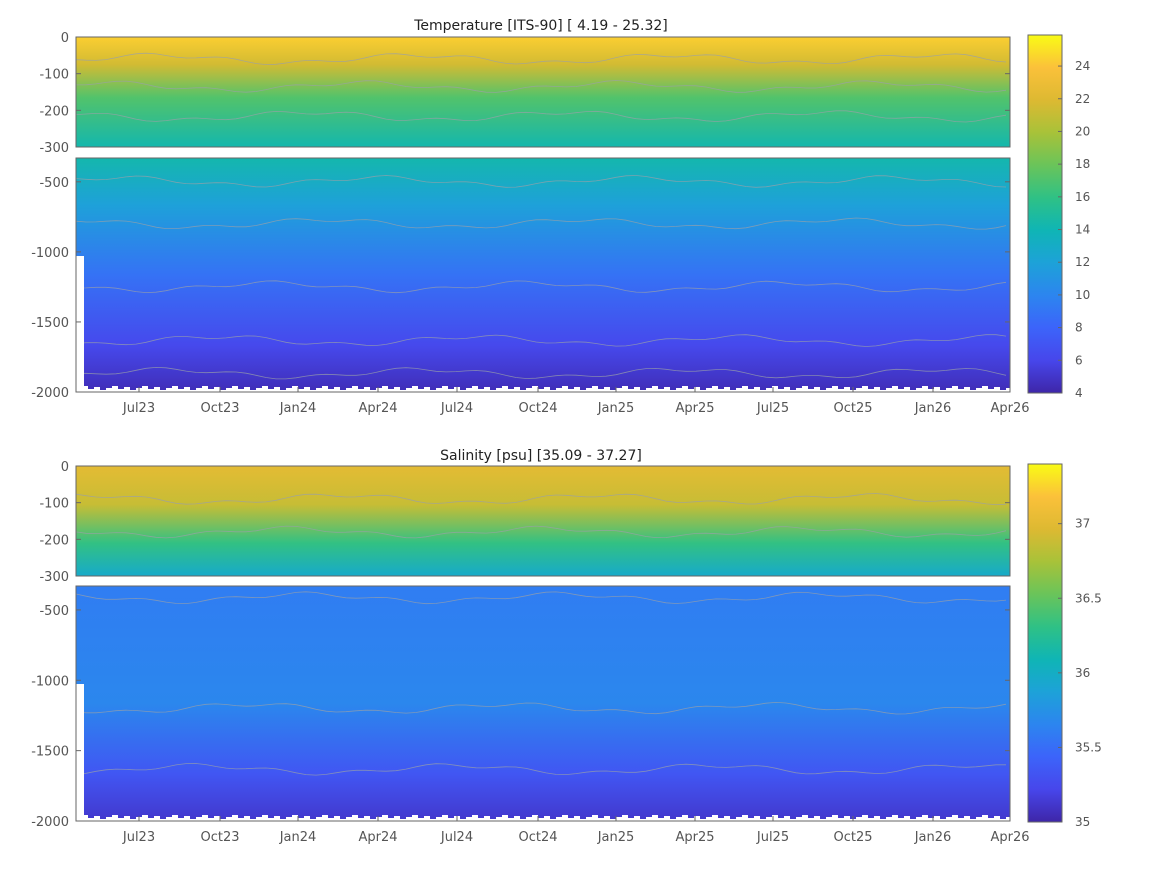 Image resolution: width=1167 pixels, height=875 pixels. I want to click on salinity-colorbar-frame, so click(1045, 643).